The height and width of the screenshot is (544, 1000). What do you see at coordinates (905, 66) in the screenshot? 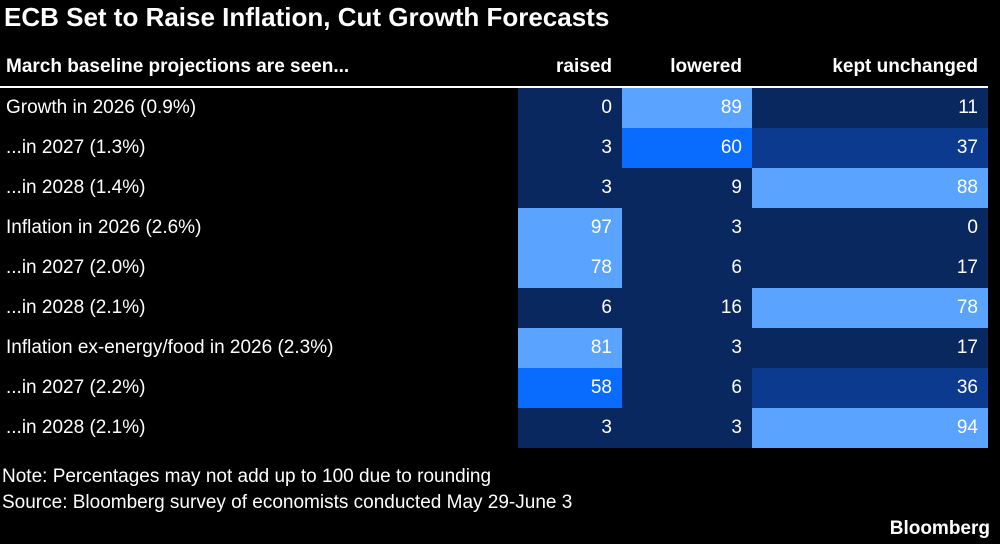
I see `column-header: kept unchanged` at bounding box center [905, 66].